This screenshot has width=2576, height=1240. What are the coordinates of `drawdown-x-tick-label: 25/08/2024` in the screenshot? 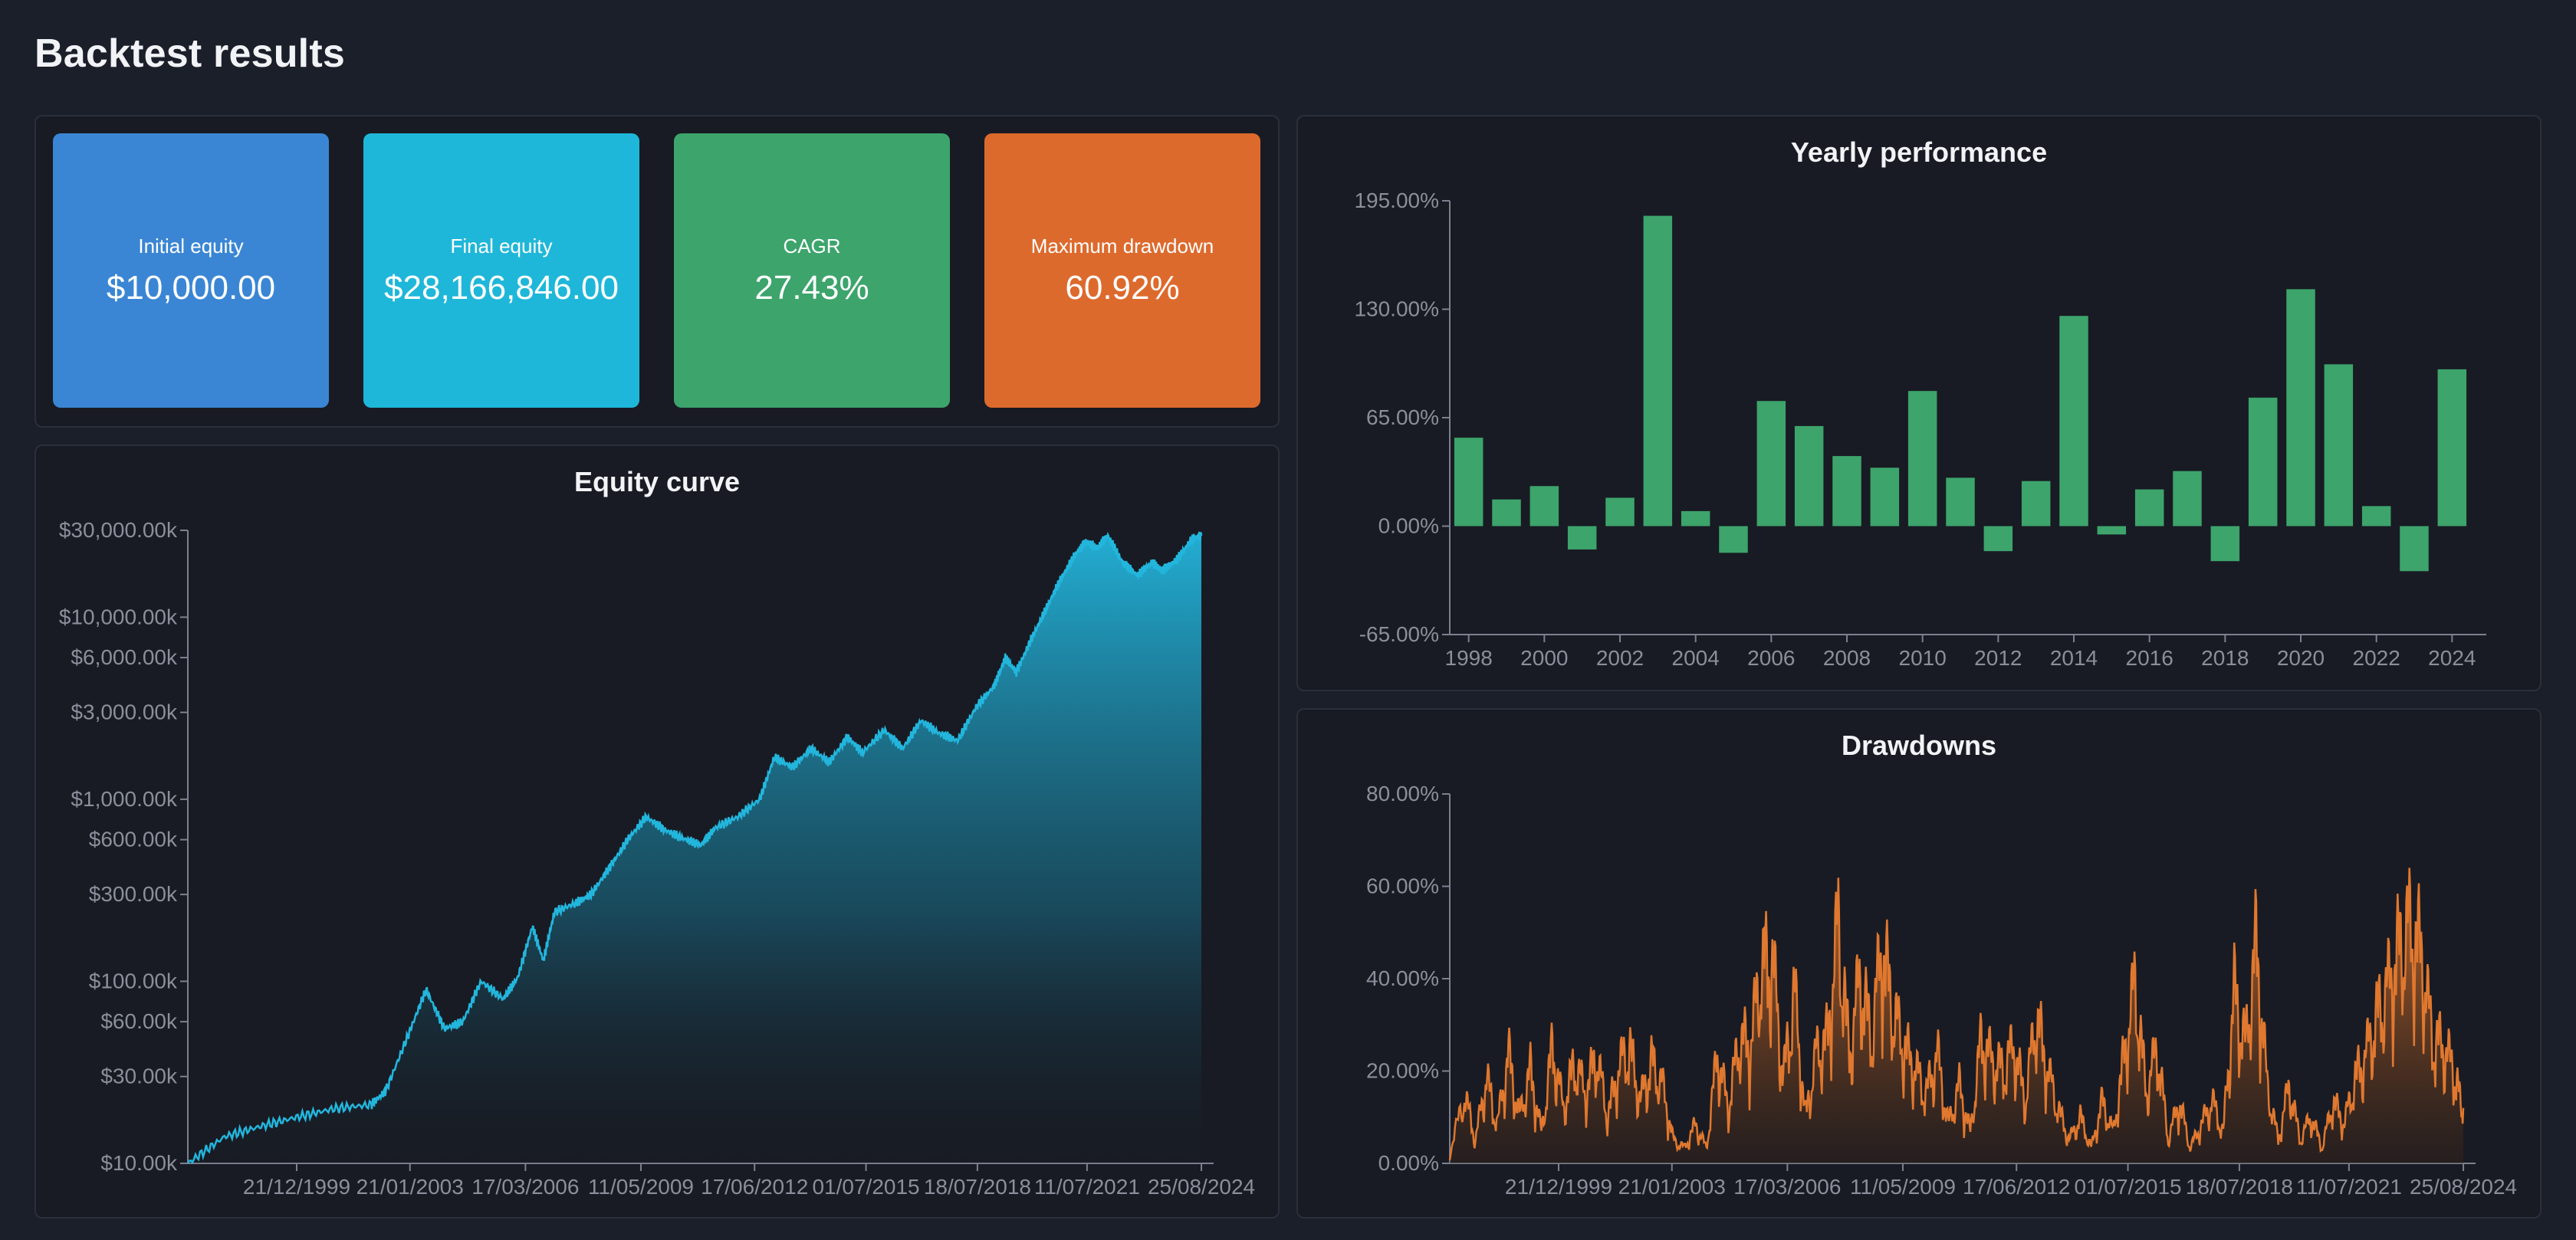 It's located at (2464, 1187).